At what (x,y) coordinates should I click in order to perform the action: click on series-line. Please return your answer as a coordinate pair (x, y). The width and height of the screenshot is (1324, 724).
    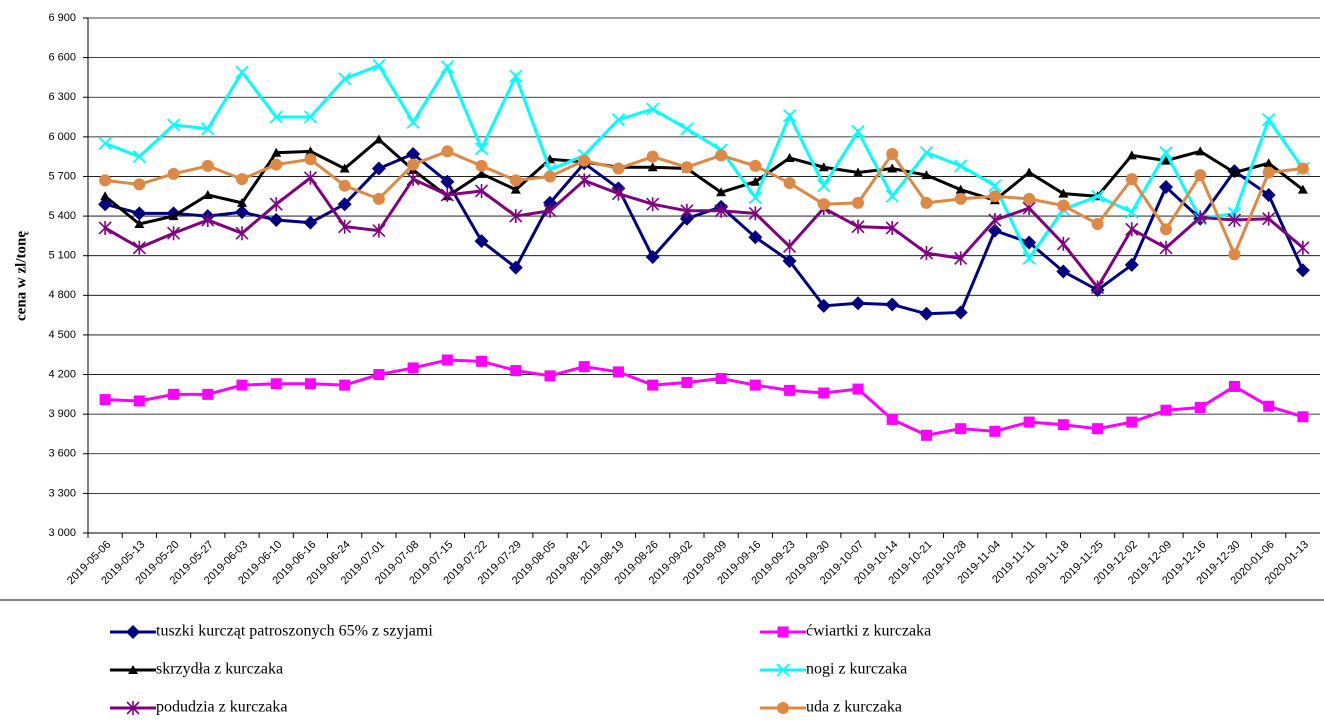
    Looking at the image, I should click on (704, 181).